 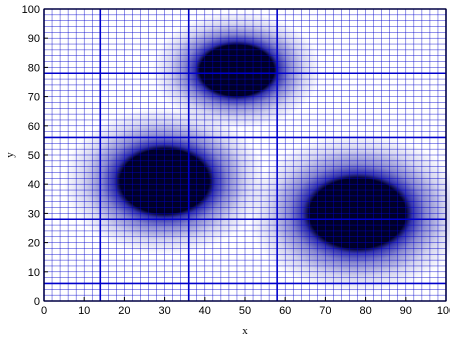 I want to click on x-tick-label: 90, so click(x=406, y=311).